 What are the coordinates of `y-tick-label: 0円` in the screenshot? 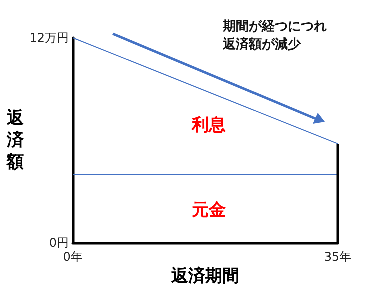 It's located at (59, 243).